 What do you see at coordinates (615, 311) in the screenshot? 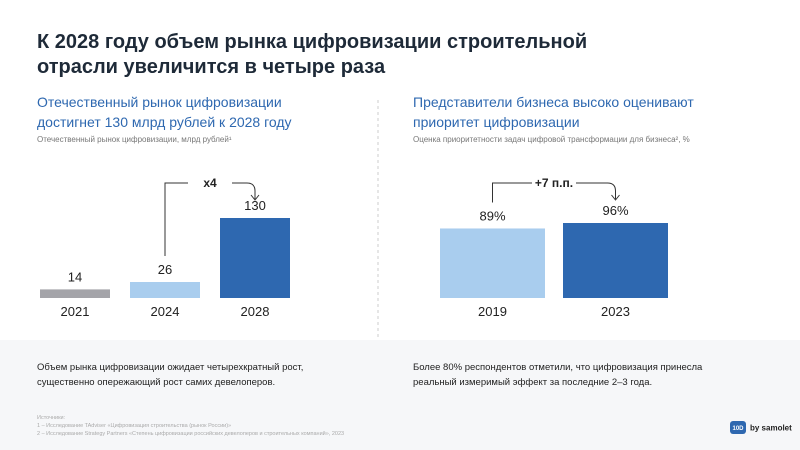
I see `x-tick-label: 2023` at bounding box center [615, 311].